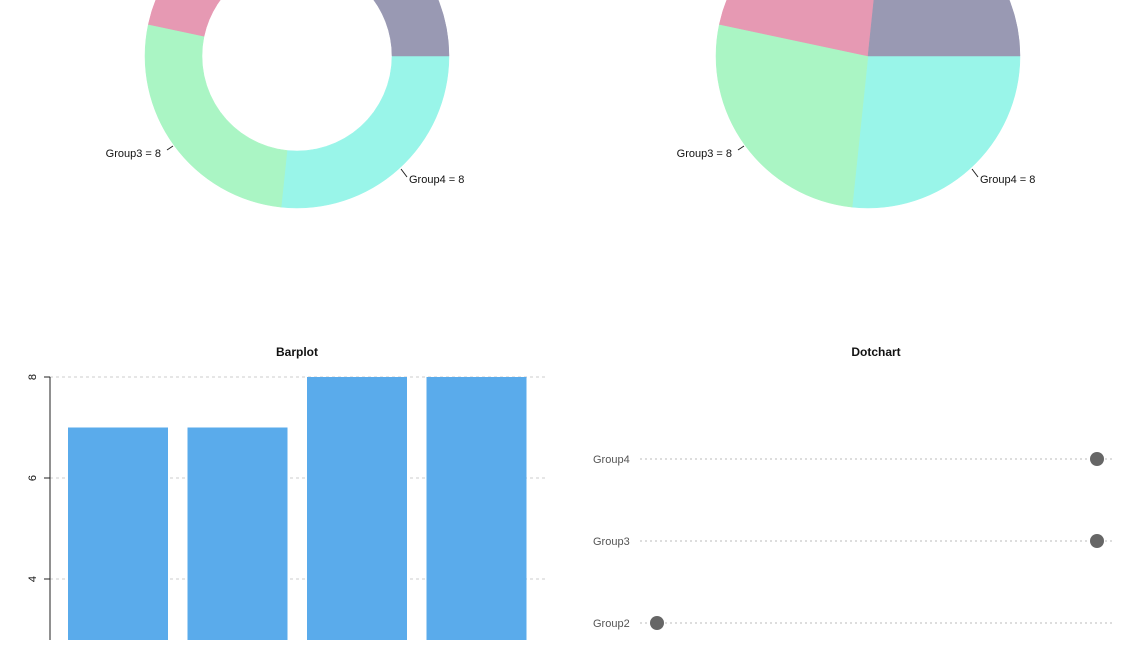 The image size is (1140, 645). I want to click on dot-group2, so click(657, 623).